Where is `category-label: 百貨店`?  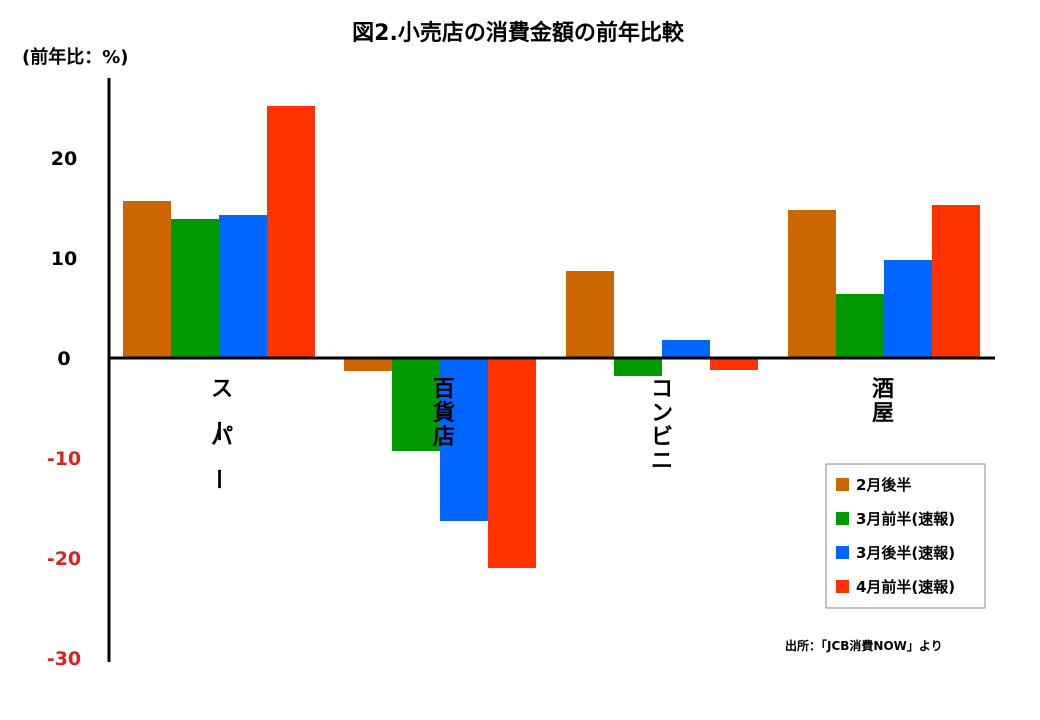 category-label: 百貨店 is located at coordinates (444, 413).